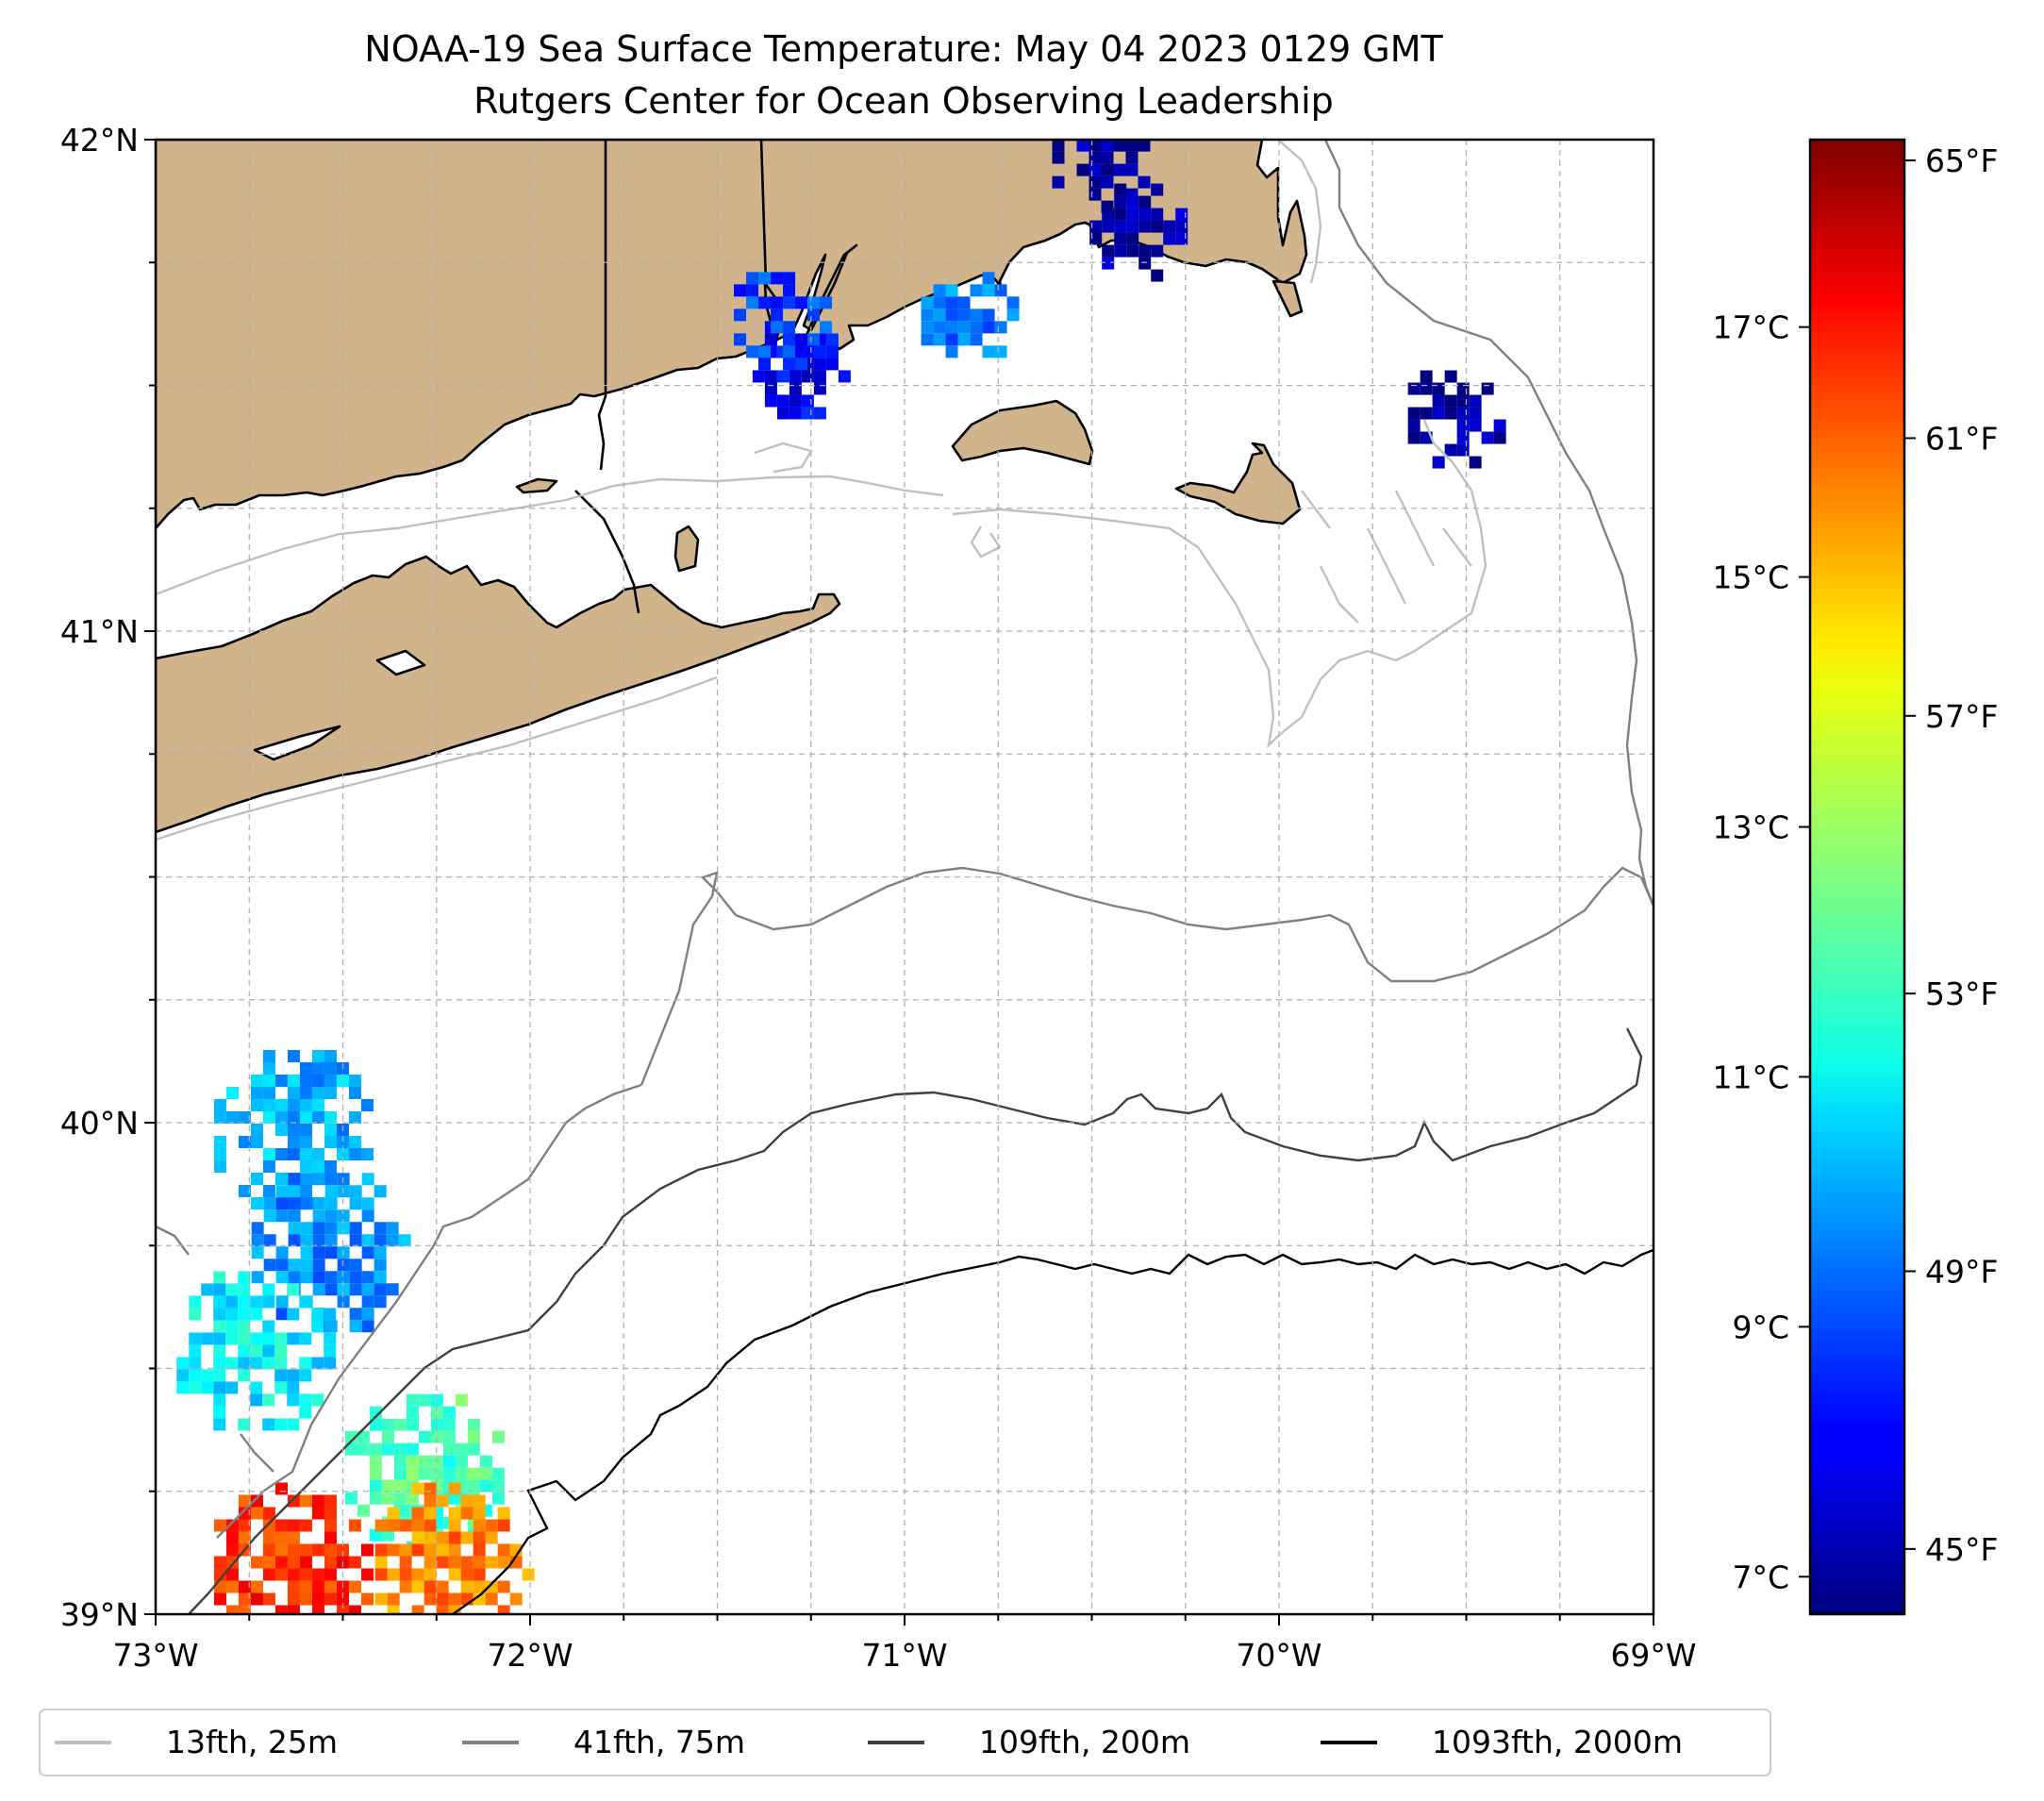 This screenshot has height=1801, width=2044. What do you see at coordinates (215, 1349) in the screenshot?
I see `contour-75m-nj` at bounding box center [215, 1349].